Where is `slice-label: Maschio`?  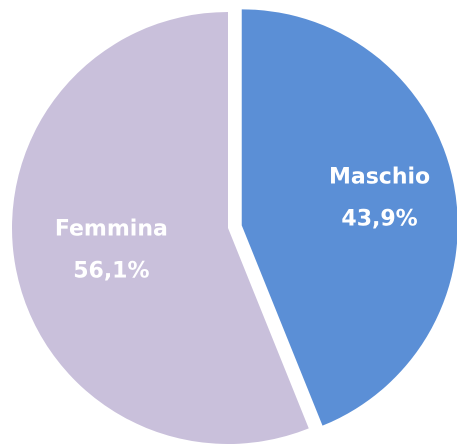 slice-label: Maschio is located at coordinates (379, 177).